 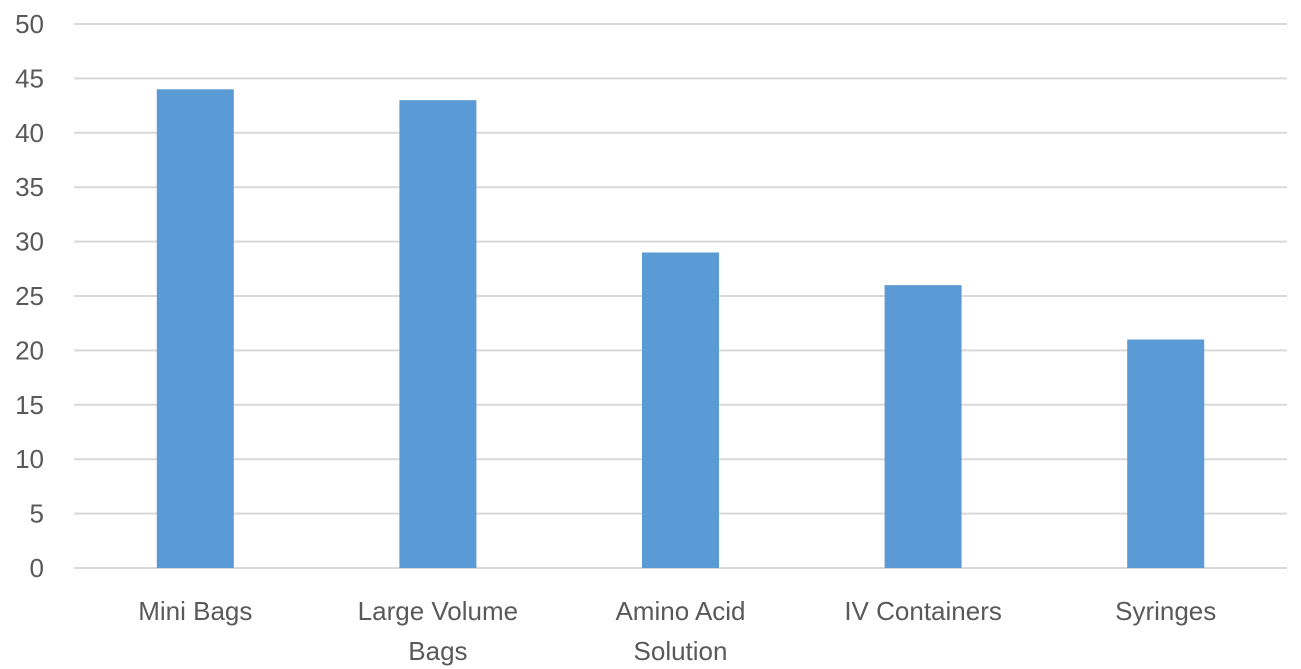 What do you see at coordinates (195, 328) in the screenshot?
I see `bar-mini-bags` at bounding box center [195, 328].